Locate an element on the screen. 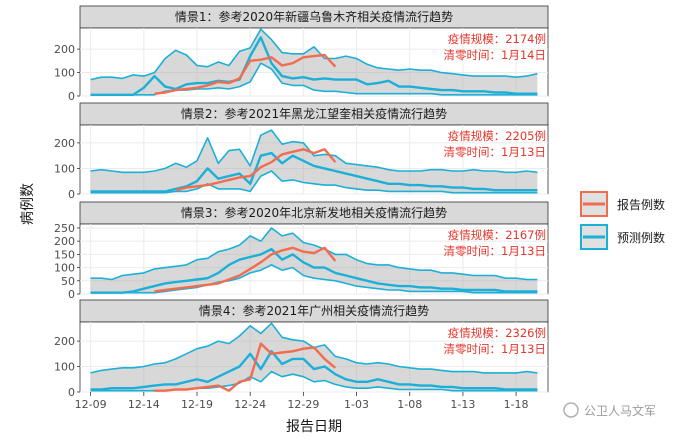 The width and height of the screenshot is (700, 439). panel2-y-tick-label: 100 is located at coordinates (64, 168).